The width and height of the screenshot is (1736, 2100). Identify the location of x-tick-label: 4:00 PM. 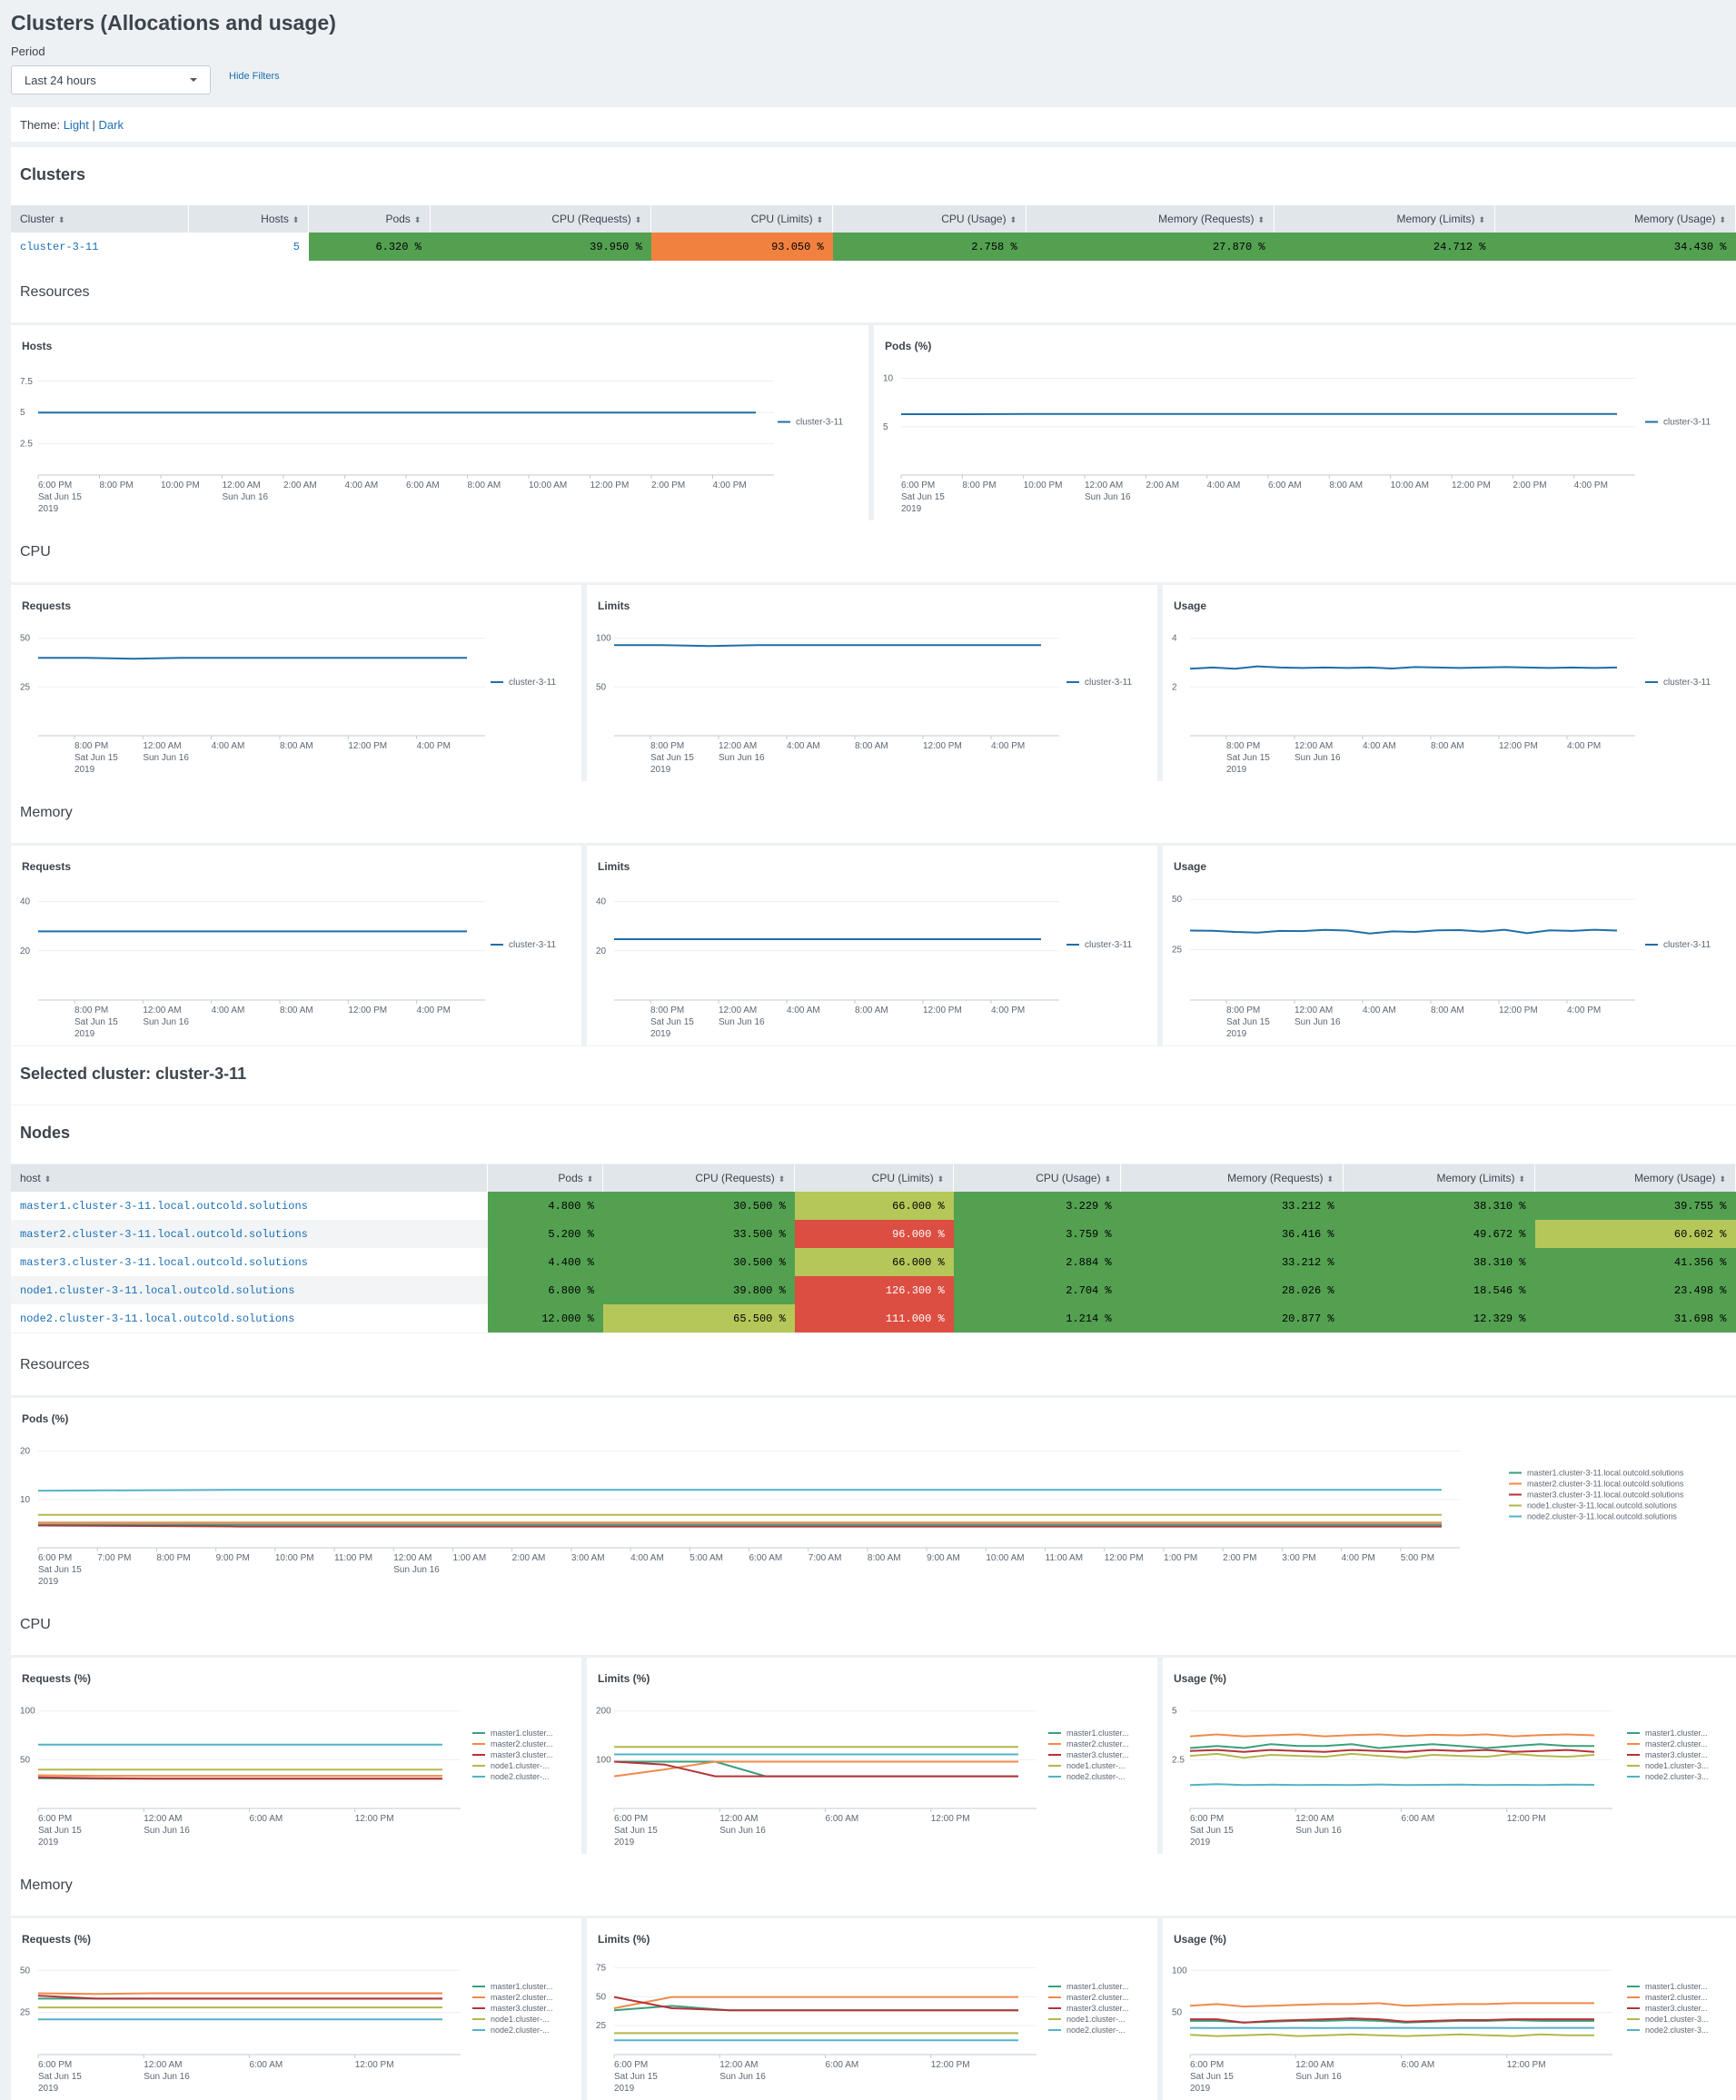
(1008, 1010).